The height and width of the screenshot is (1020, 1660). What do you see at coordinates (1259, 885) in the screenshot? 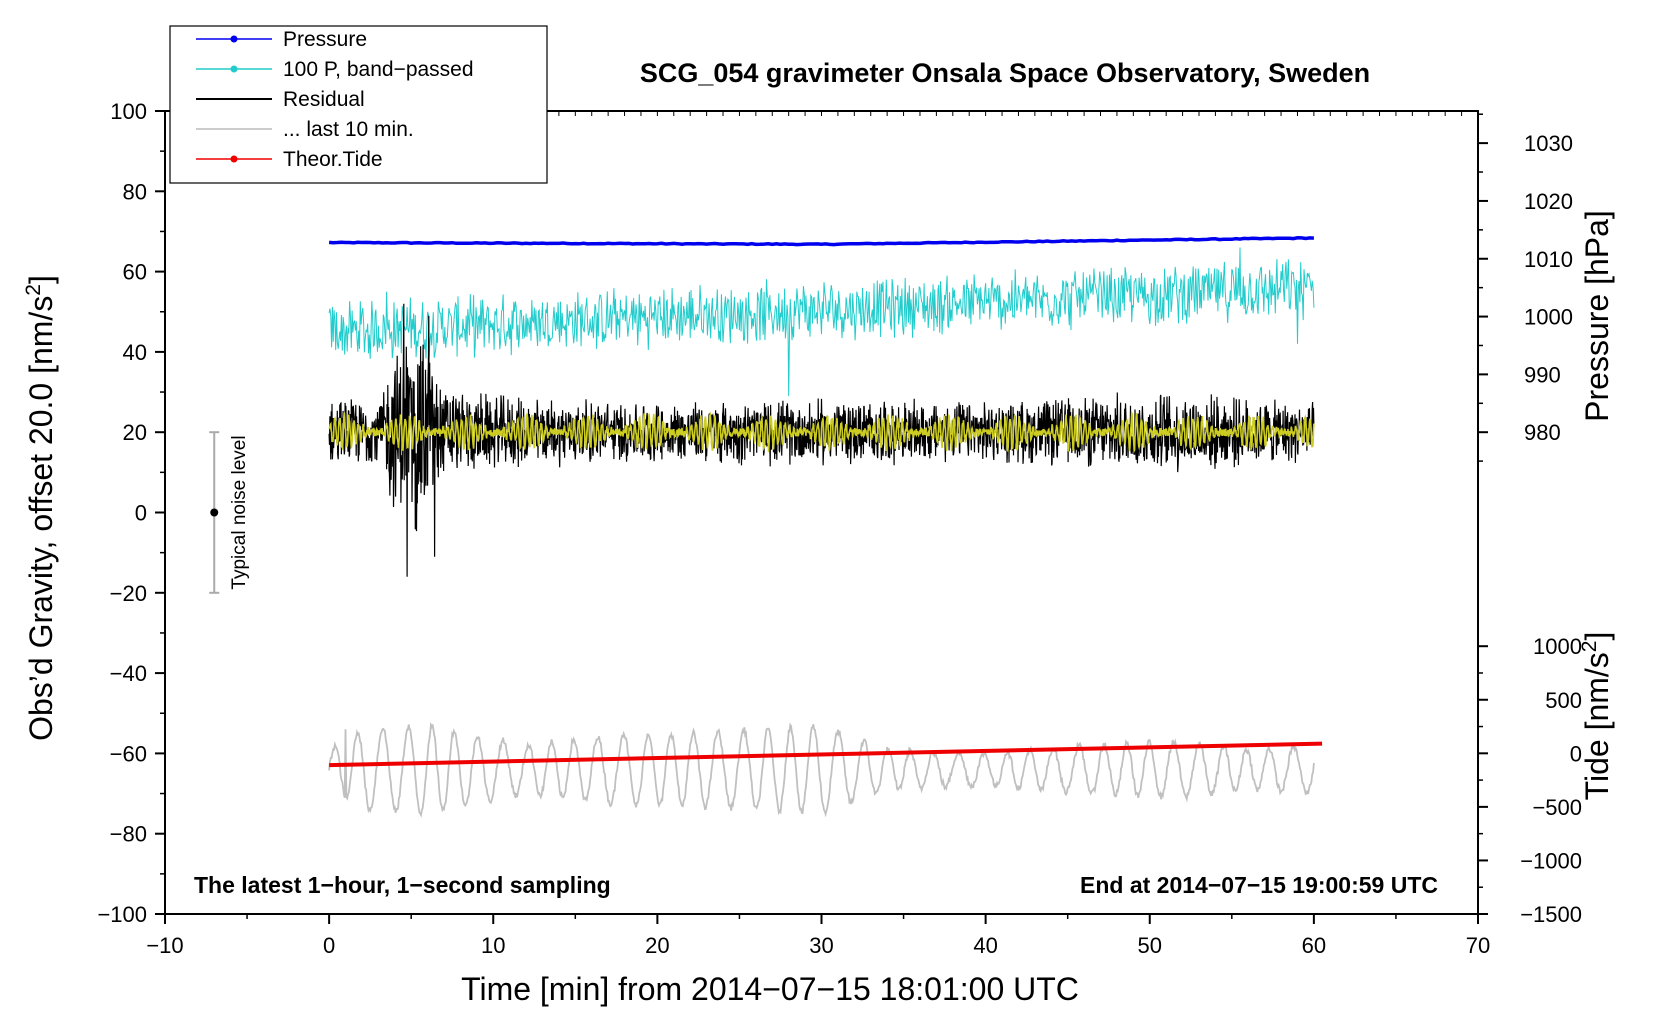
I see `footer-right: End at 2014−07−15 19:00:59 UTC` at bounding box center [1259, 885].